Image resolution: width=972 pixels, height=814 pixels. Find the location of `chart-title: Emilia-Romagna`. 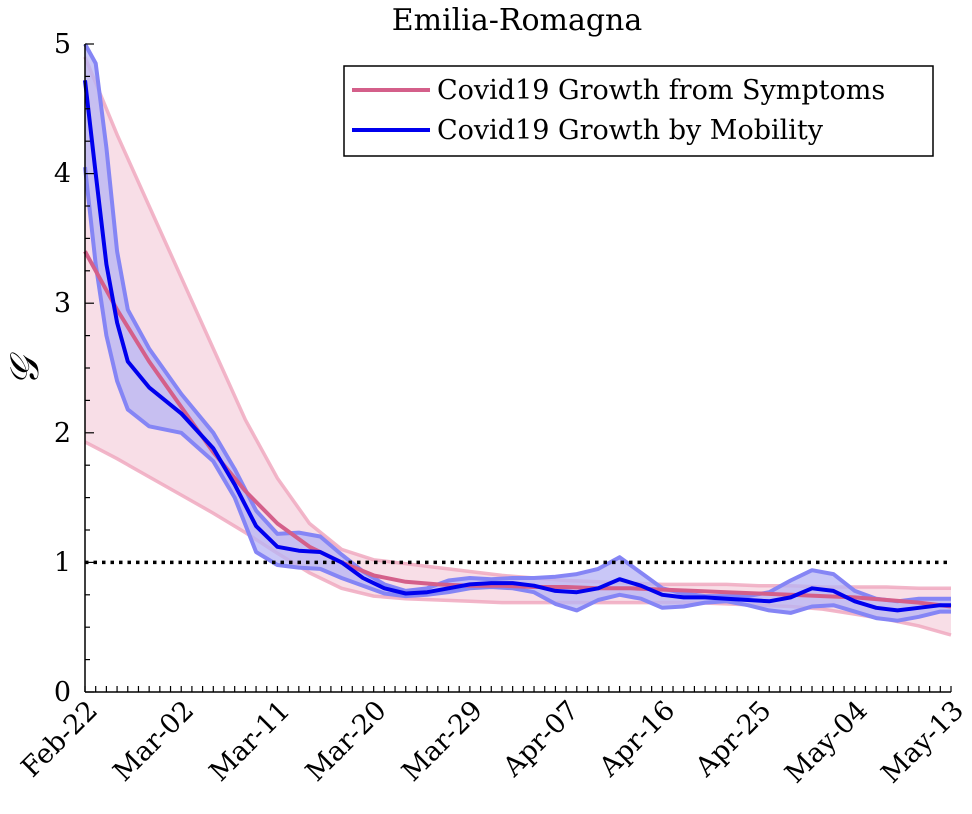

chart-title: Emilia-Romagna is located at coordinates (517, 20).